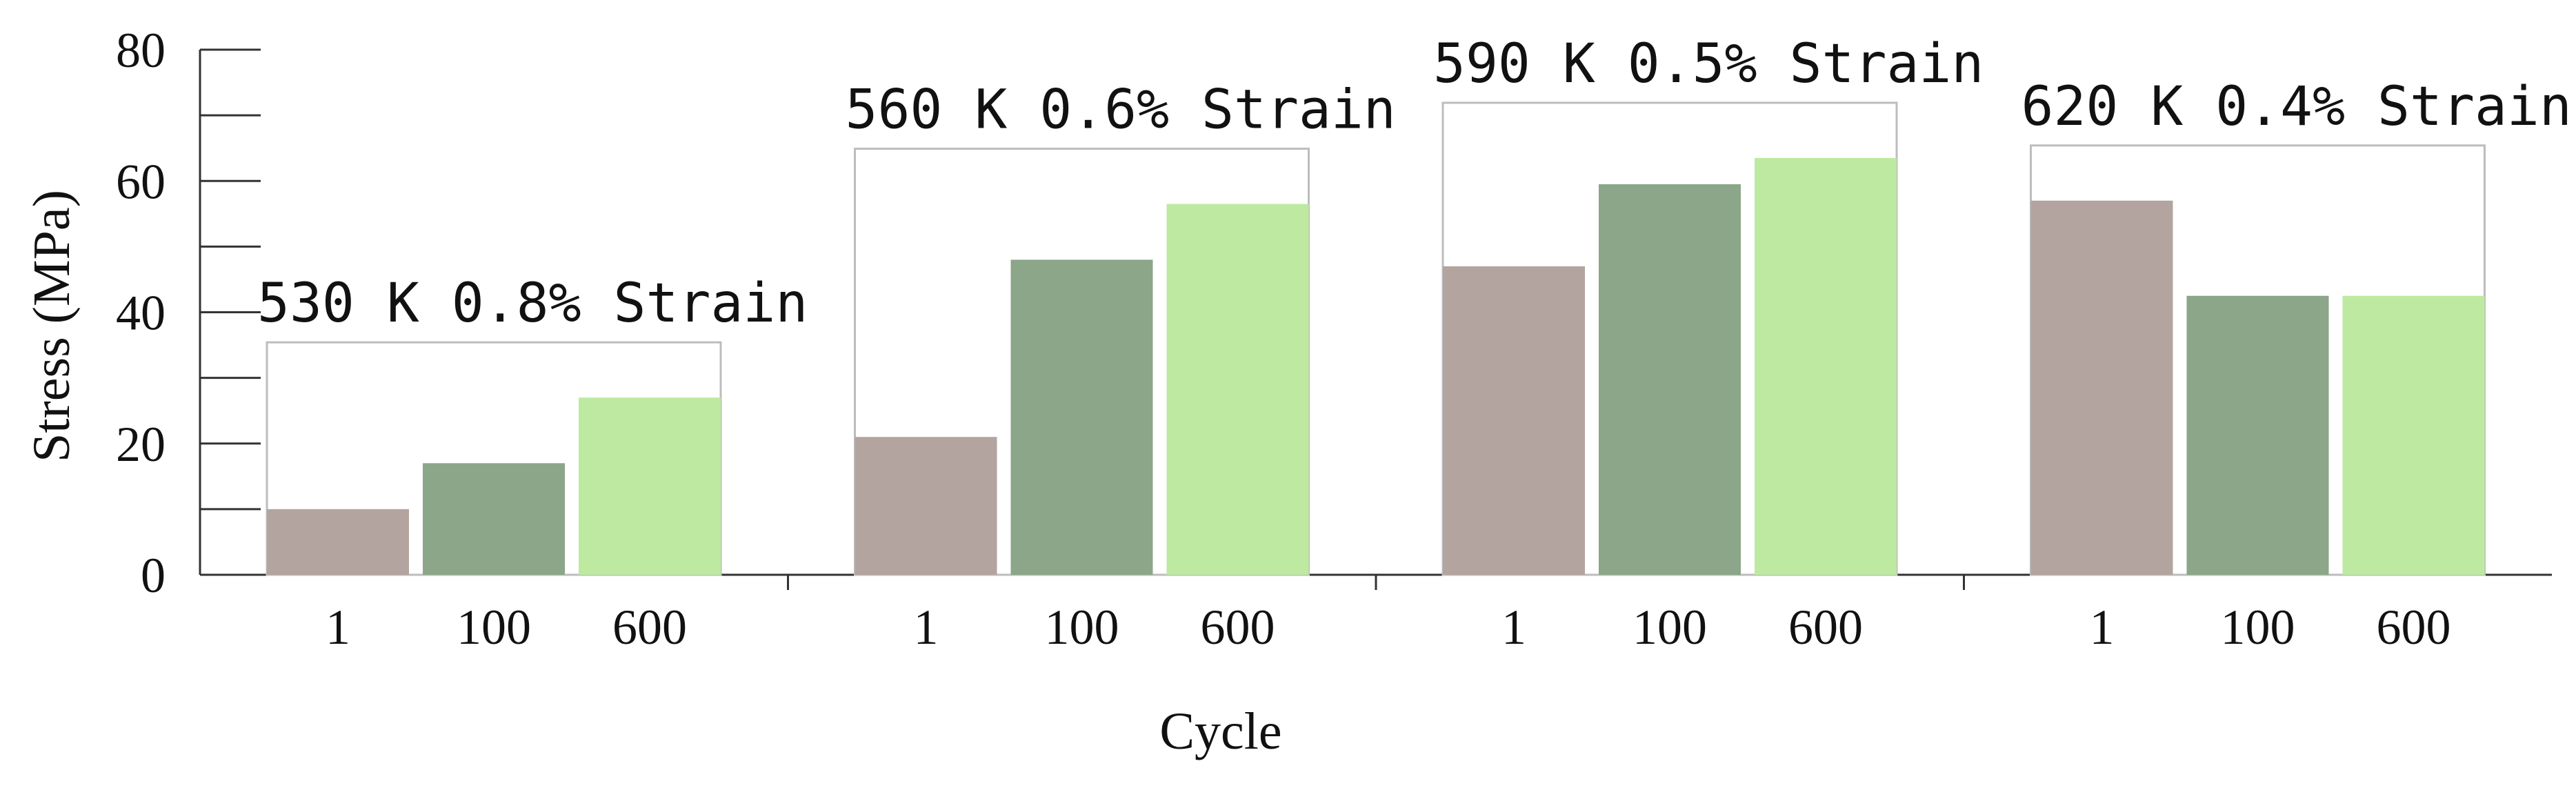  Describe the element at coordinates (141, 445) in the screenshot. I see `y-tick-label: 20` at that location.